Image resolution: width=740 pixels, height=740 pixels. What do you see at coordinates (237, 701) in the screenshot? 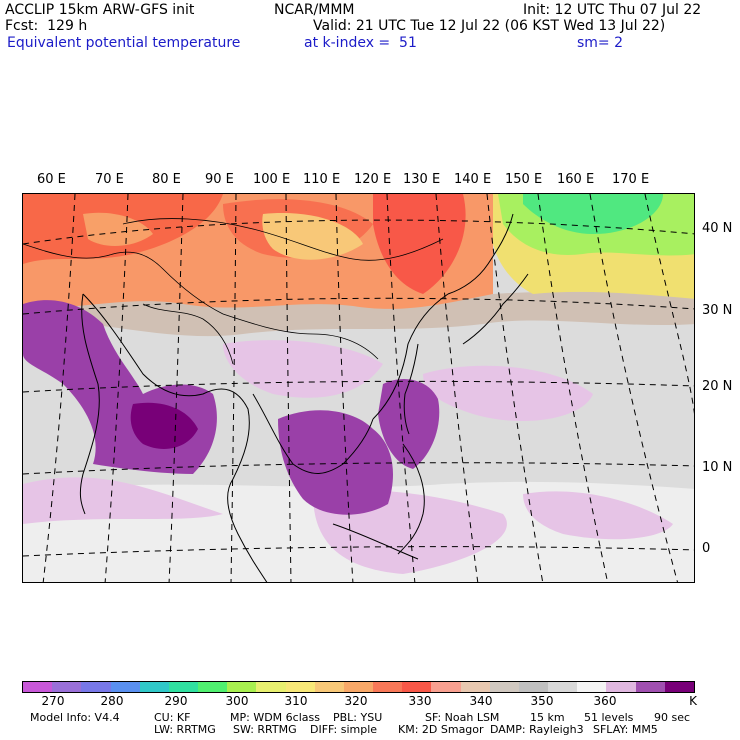
I see `colorbar-tick: 300` at bounding box center [237, 701].